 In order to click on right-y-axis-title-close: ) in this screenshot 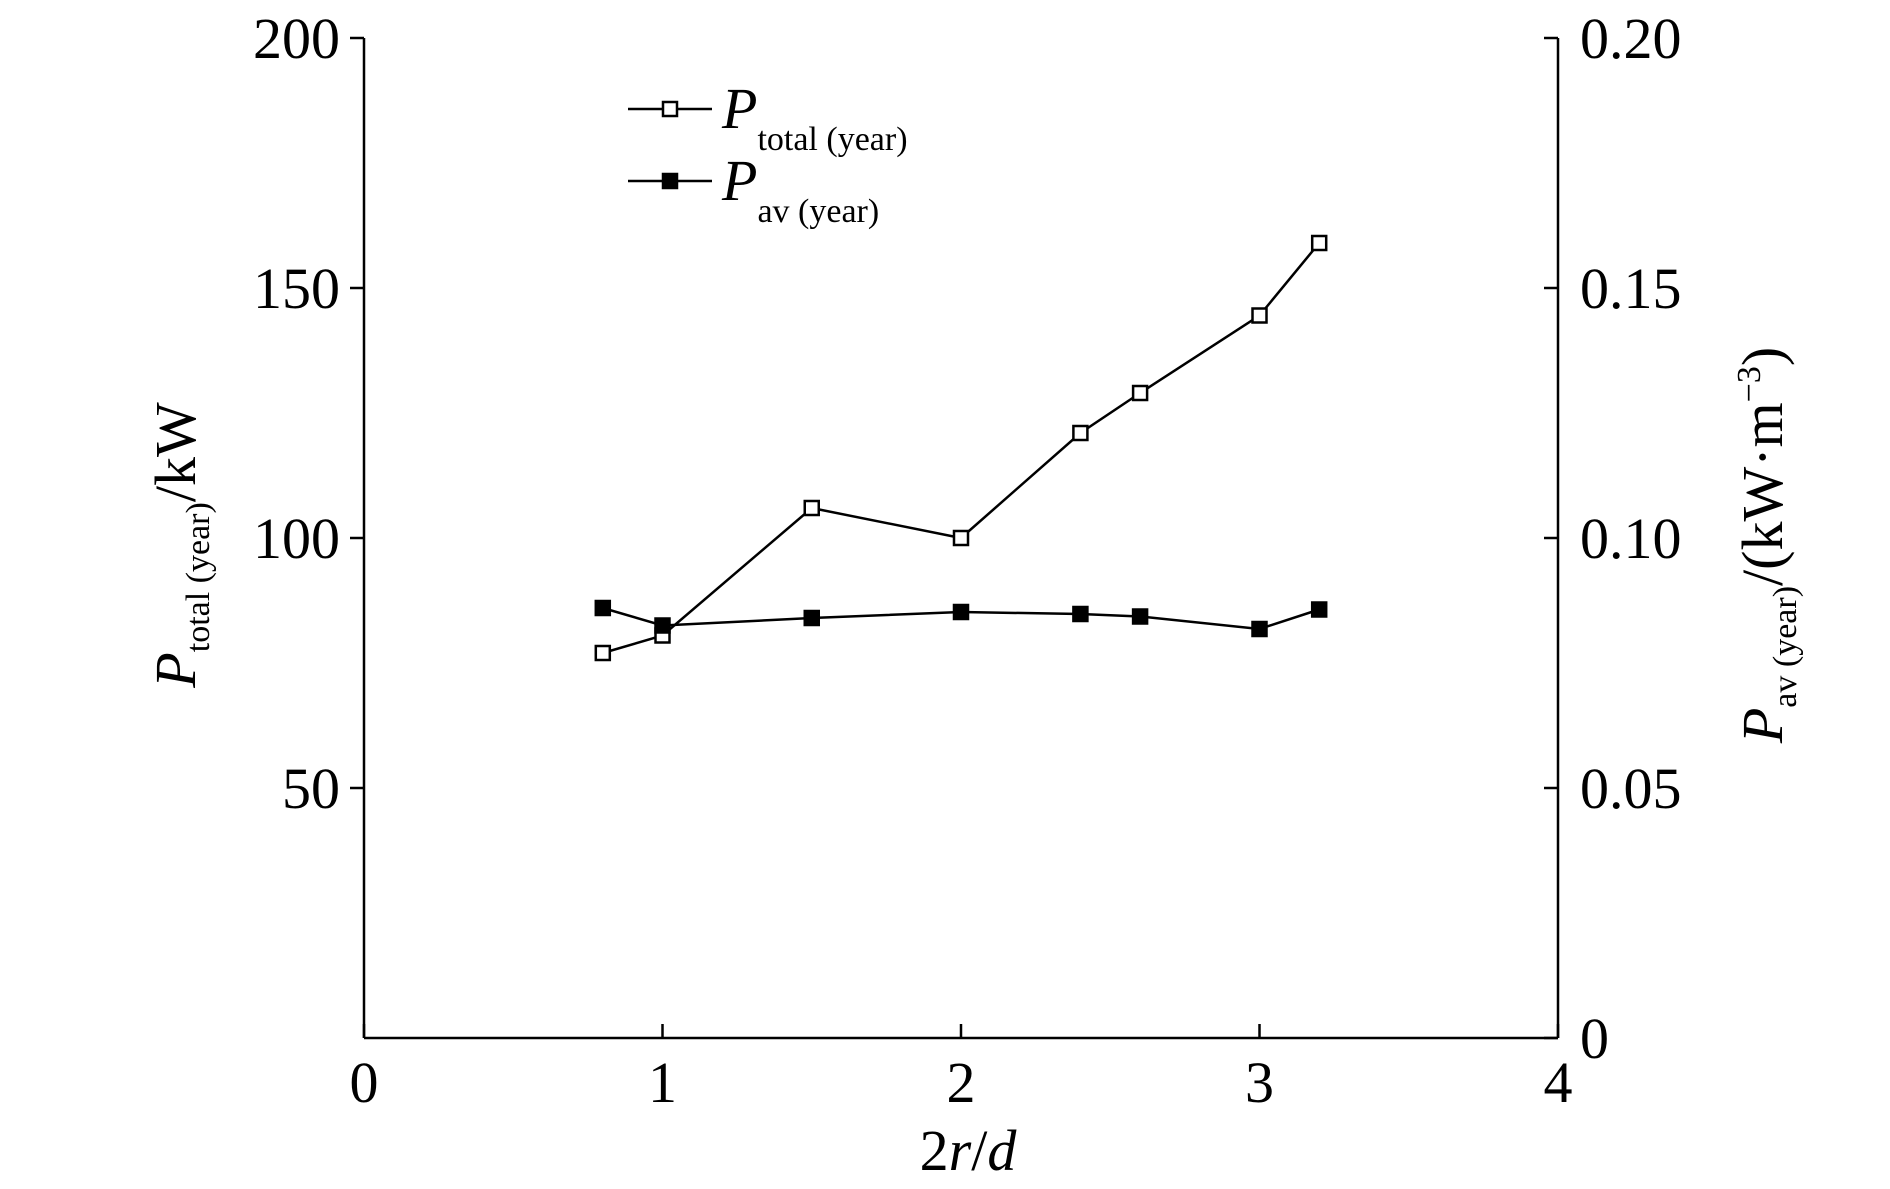, I will do `click(1762, 356)`.